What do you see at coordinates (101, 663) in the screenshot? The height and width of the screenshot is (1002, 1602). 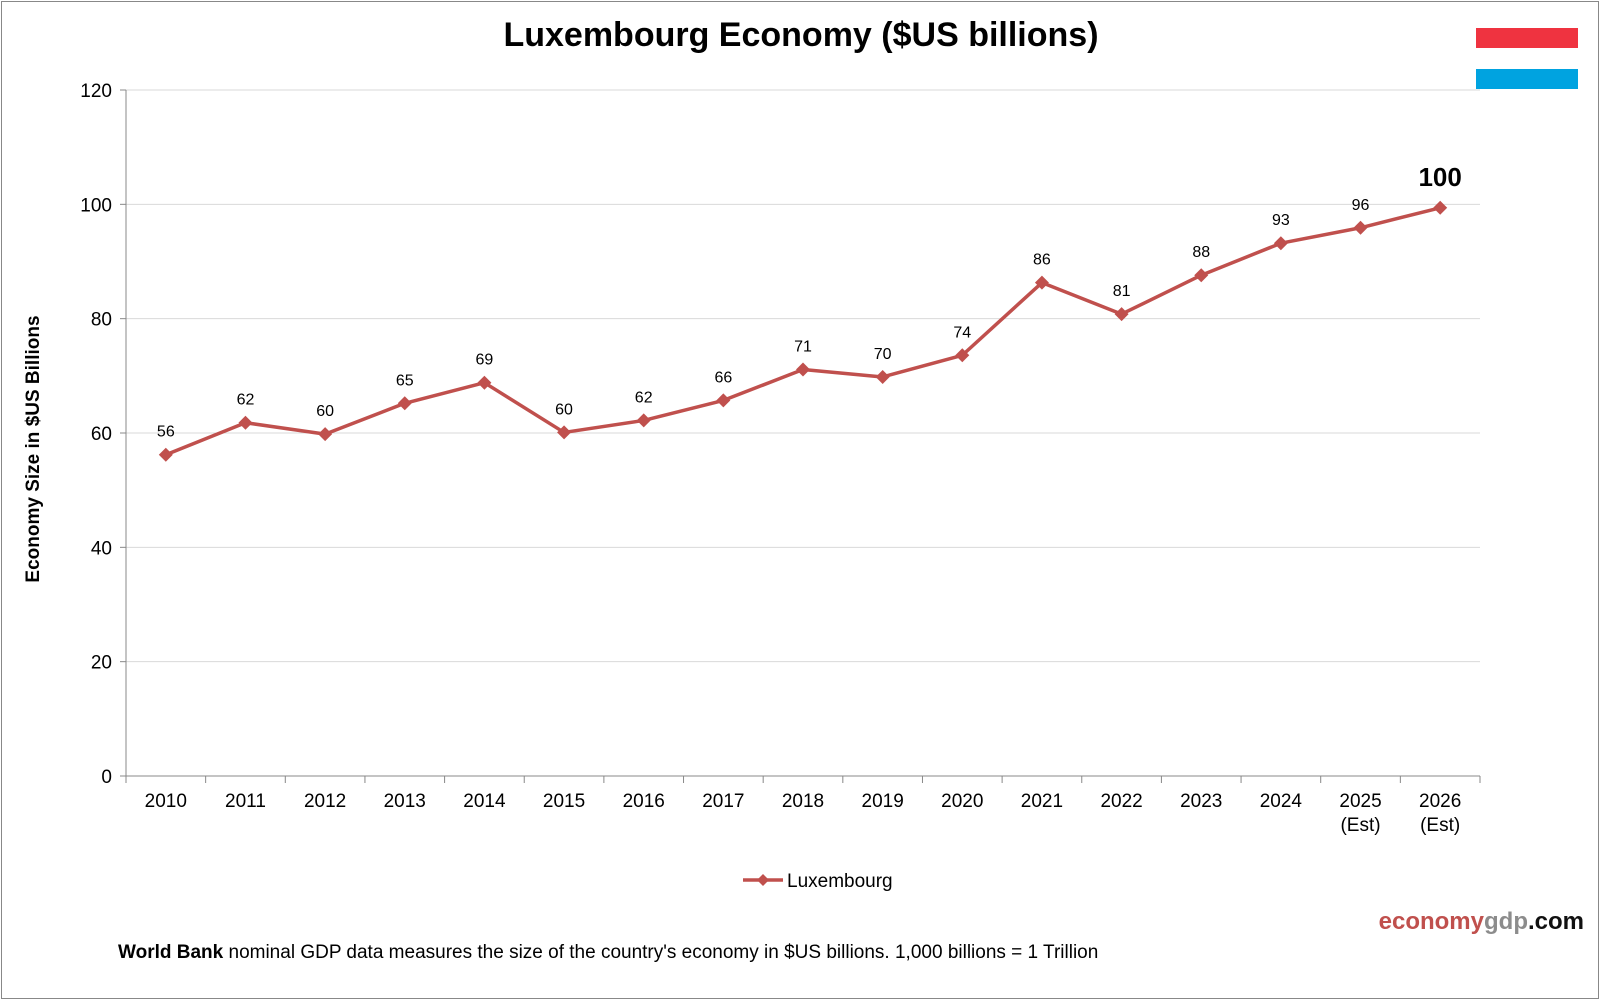 I see `y-tick-label: 20` at bounding box center [101, 663].